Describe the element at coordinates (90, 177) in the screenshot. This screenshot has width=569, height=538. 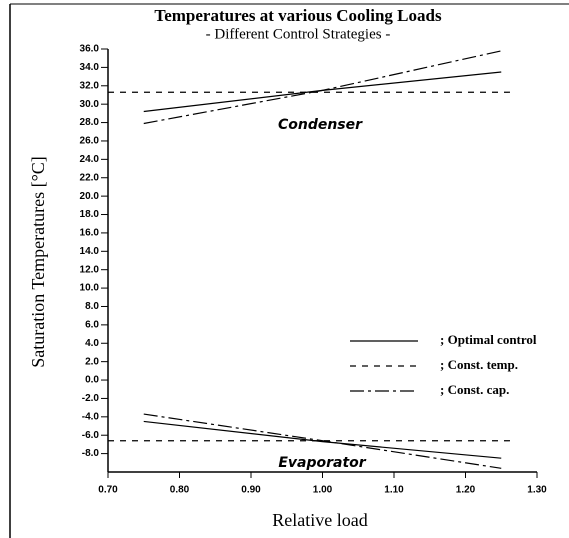
I see `y-tick-label: 22.0` at that location.